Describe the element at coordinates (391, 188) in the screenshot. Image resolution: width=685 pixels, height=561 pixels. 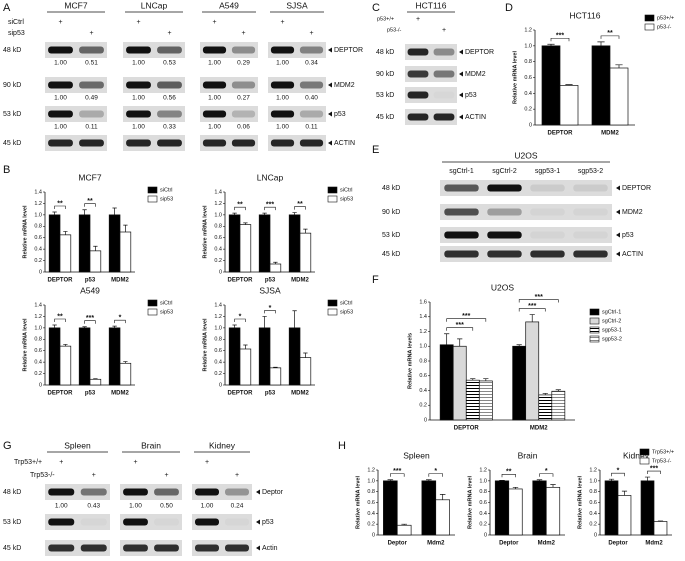
I see `weight-label: 48 kD` at that location.